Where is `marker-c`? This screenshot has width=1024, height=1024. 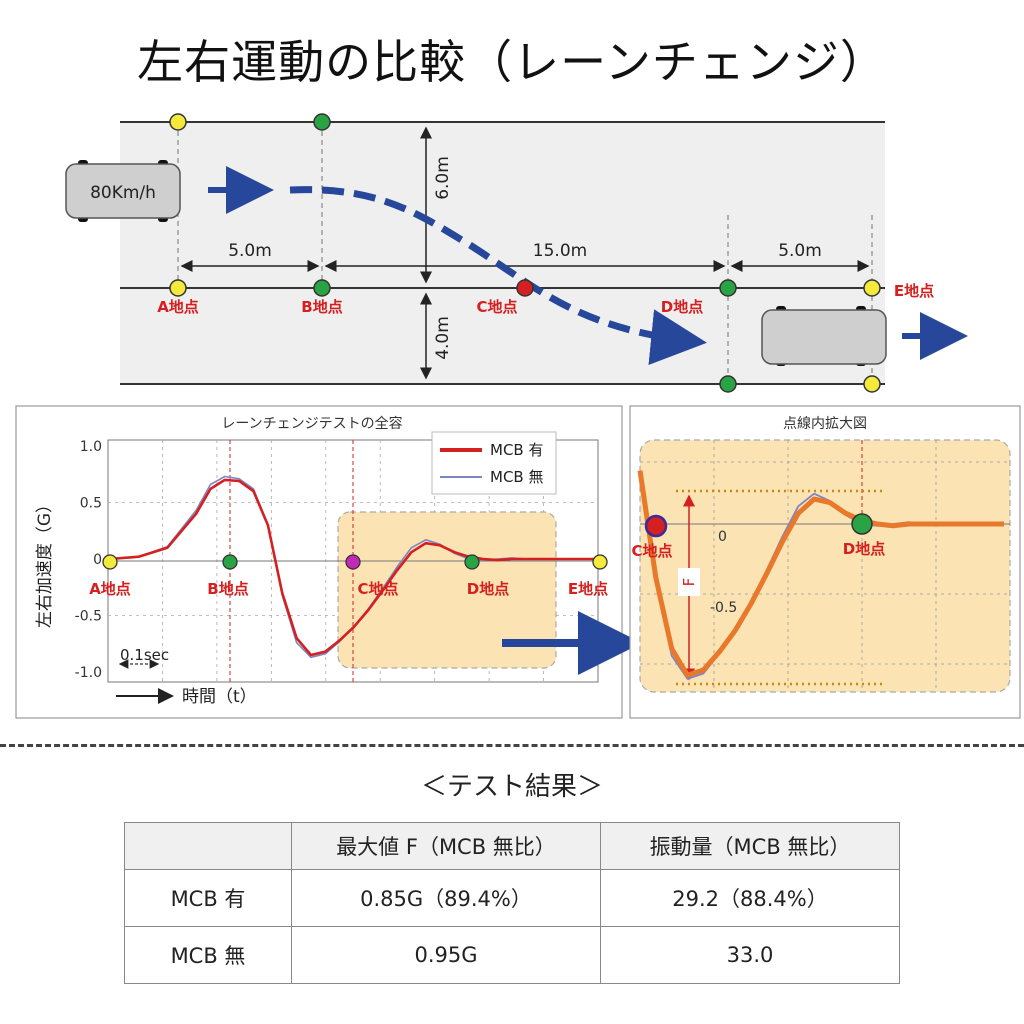 marker-c is located at coordinates (525, 288).